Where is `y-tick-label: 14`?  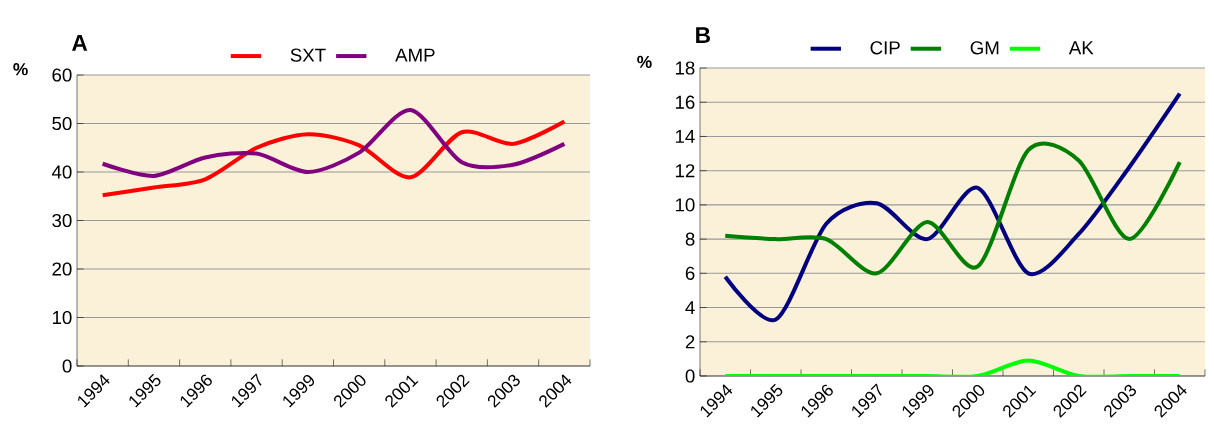 y-tick-label: 14 is located at coordinates (685, 136).